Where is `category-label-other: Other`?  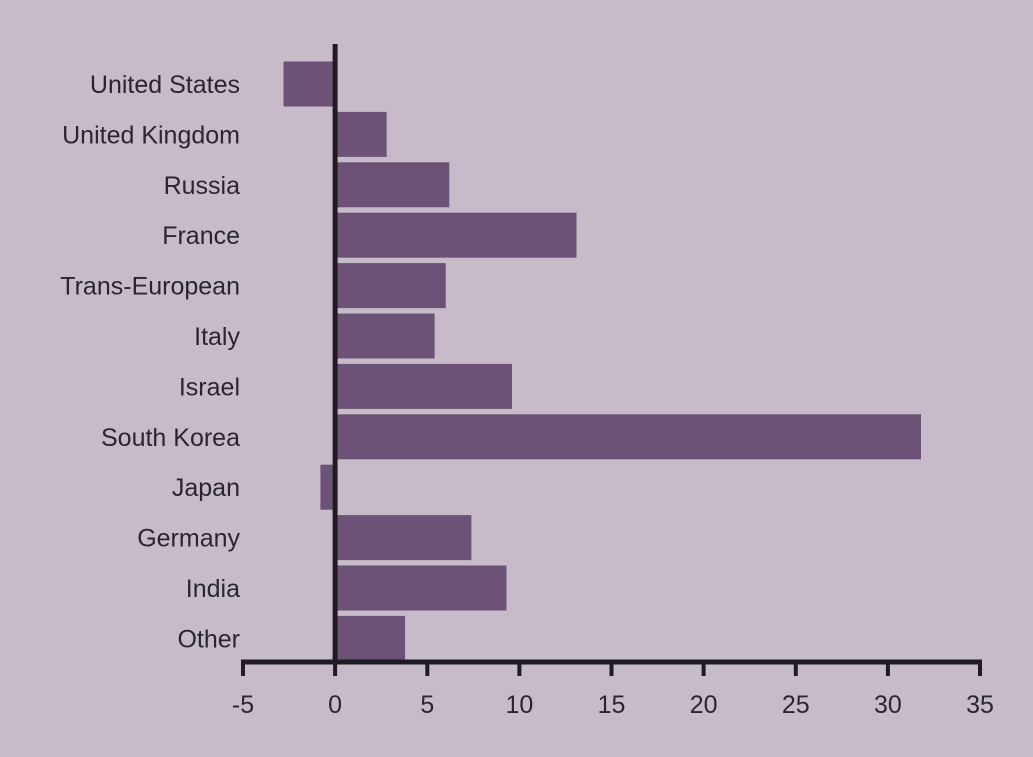
category-label-other: Other is located at coordinates (208, 639).